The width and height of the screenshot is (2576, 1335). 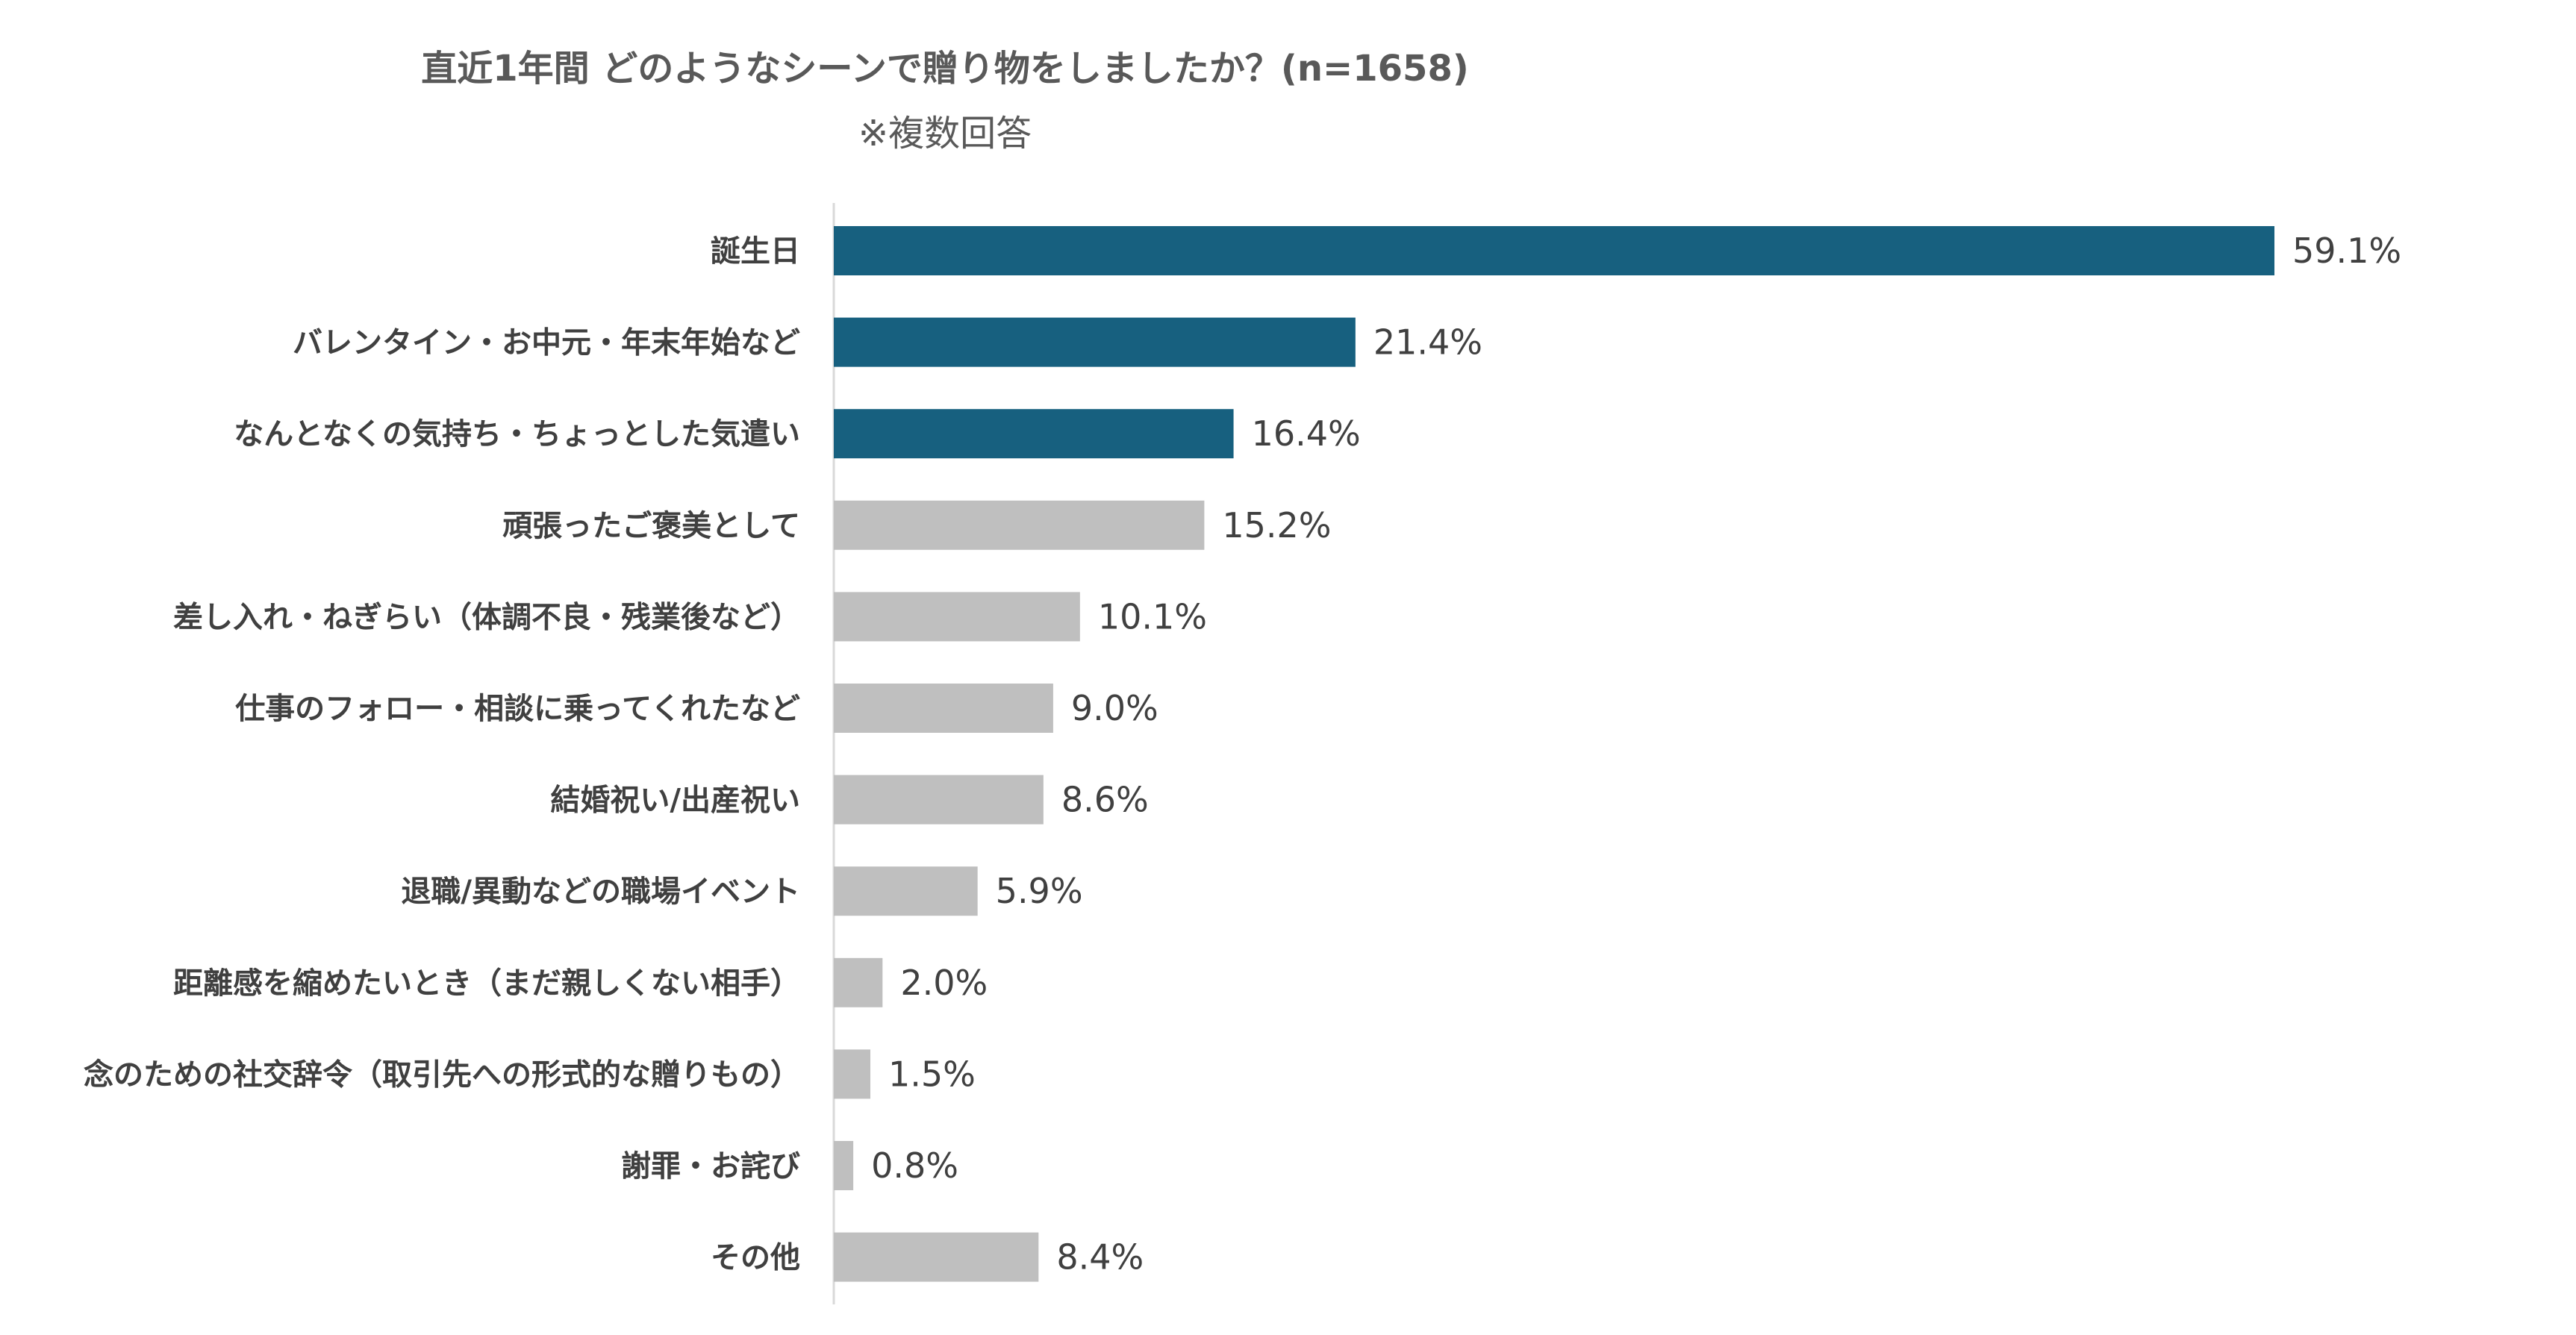 What do you see at coordinates (945, 133) in the screenshot?
I see `chart-subtitle: ※複数回答` at bounding box center [945, 133].